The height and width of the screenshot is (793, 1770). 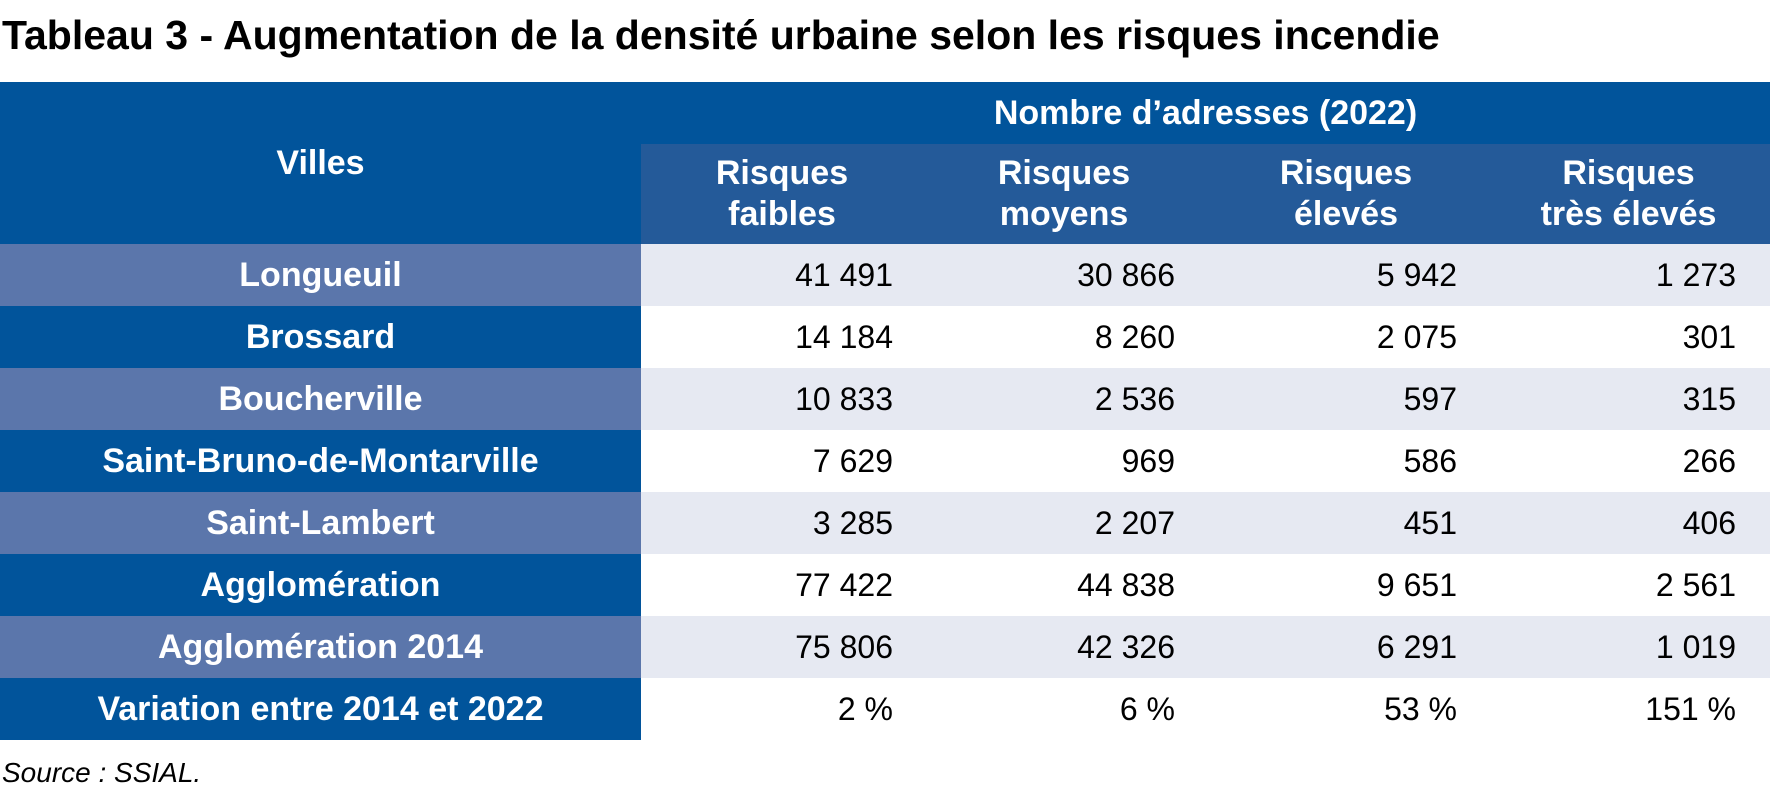 What do you see at coordinates (1346, 585) in the screenshot?
I see `cell-risques-eleves: 9 651` at bounding box center [1346, 585].